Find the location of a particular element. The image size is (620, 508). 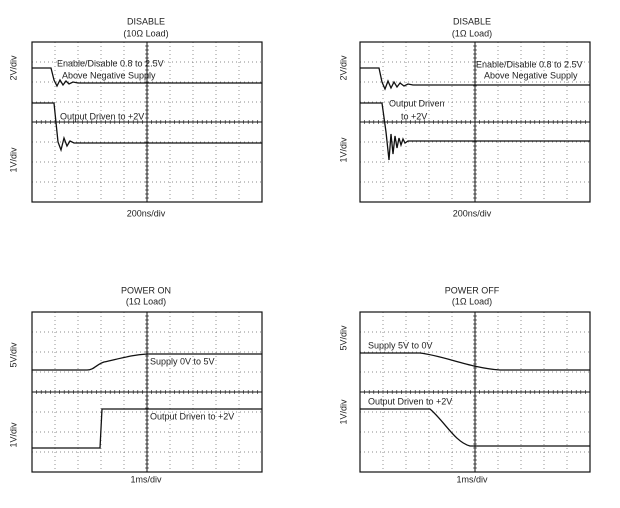

annotation: Supply 0V to 5V is located at coordinates (182, 361).